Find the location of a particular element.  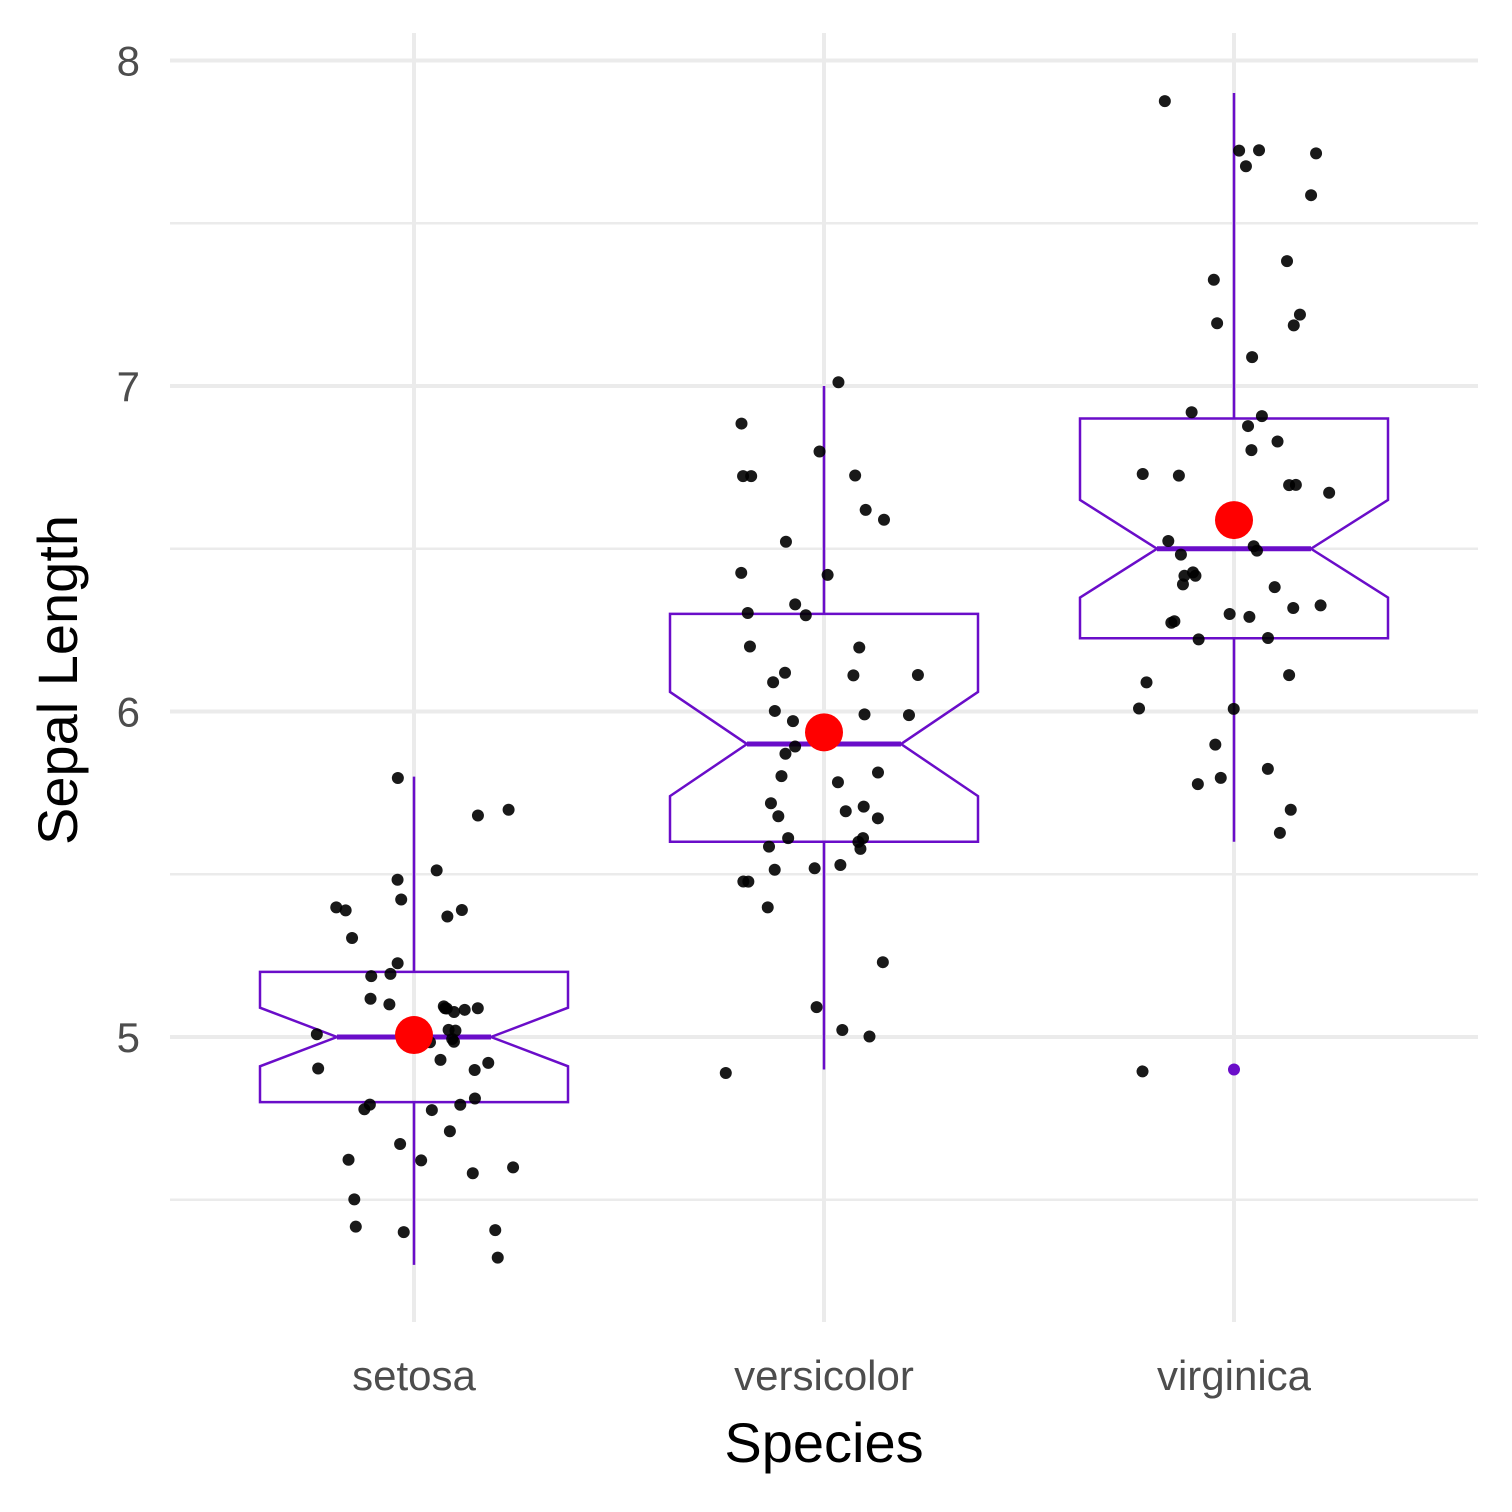

x-tick-label: versicolor is located at coordinates (824, 1375).